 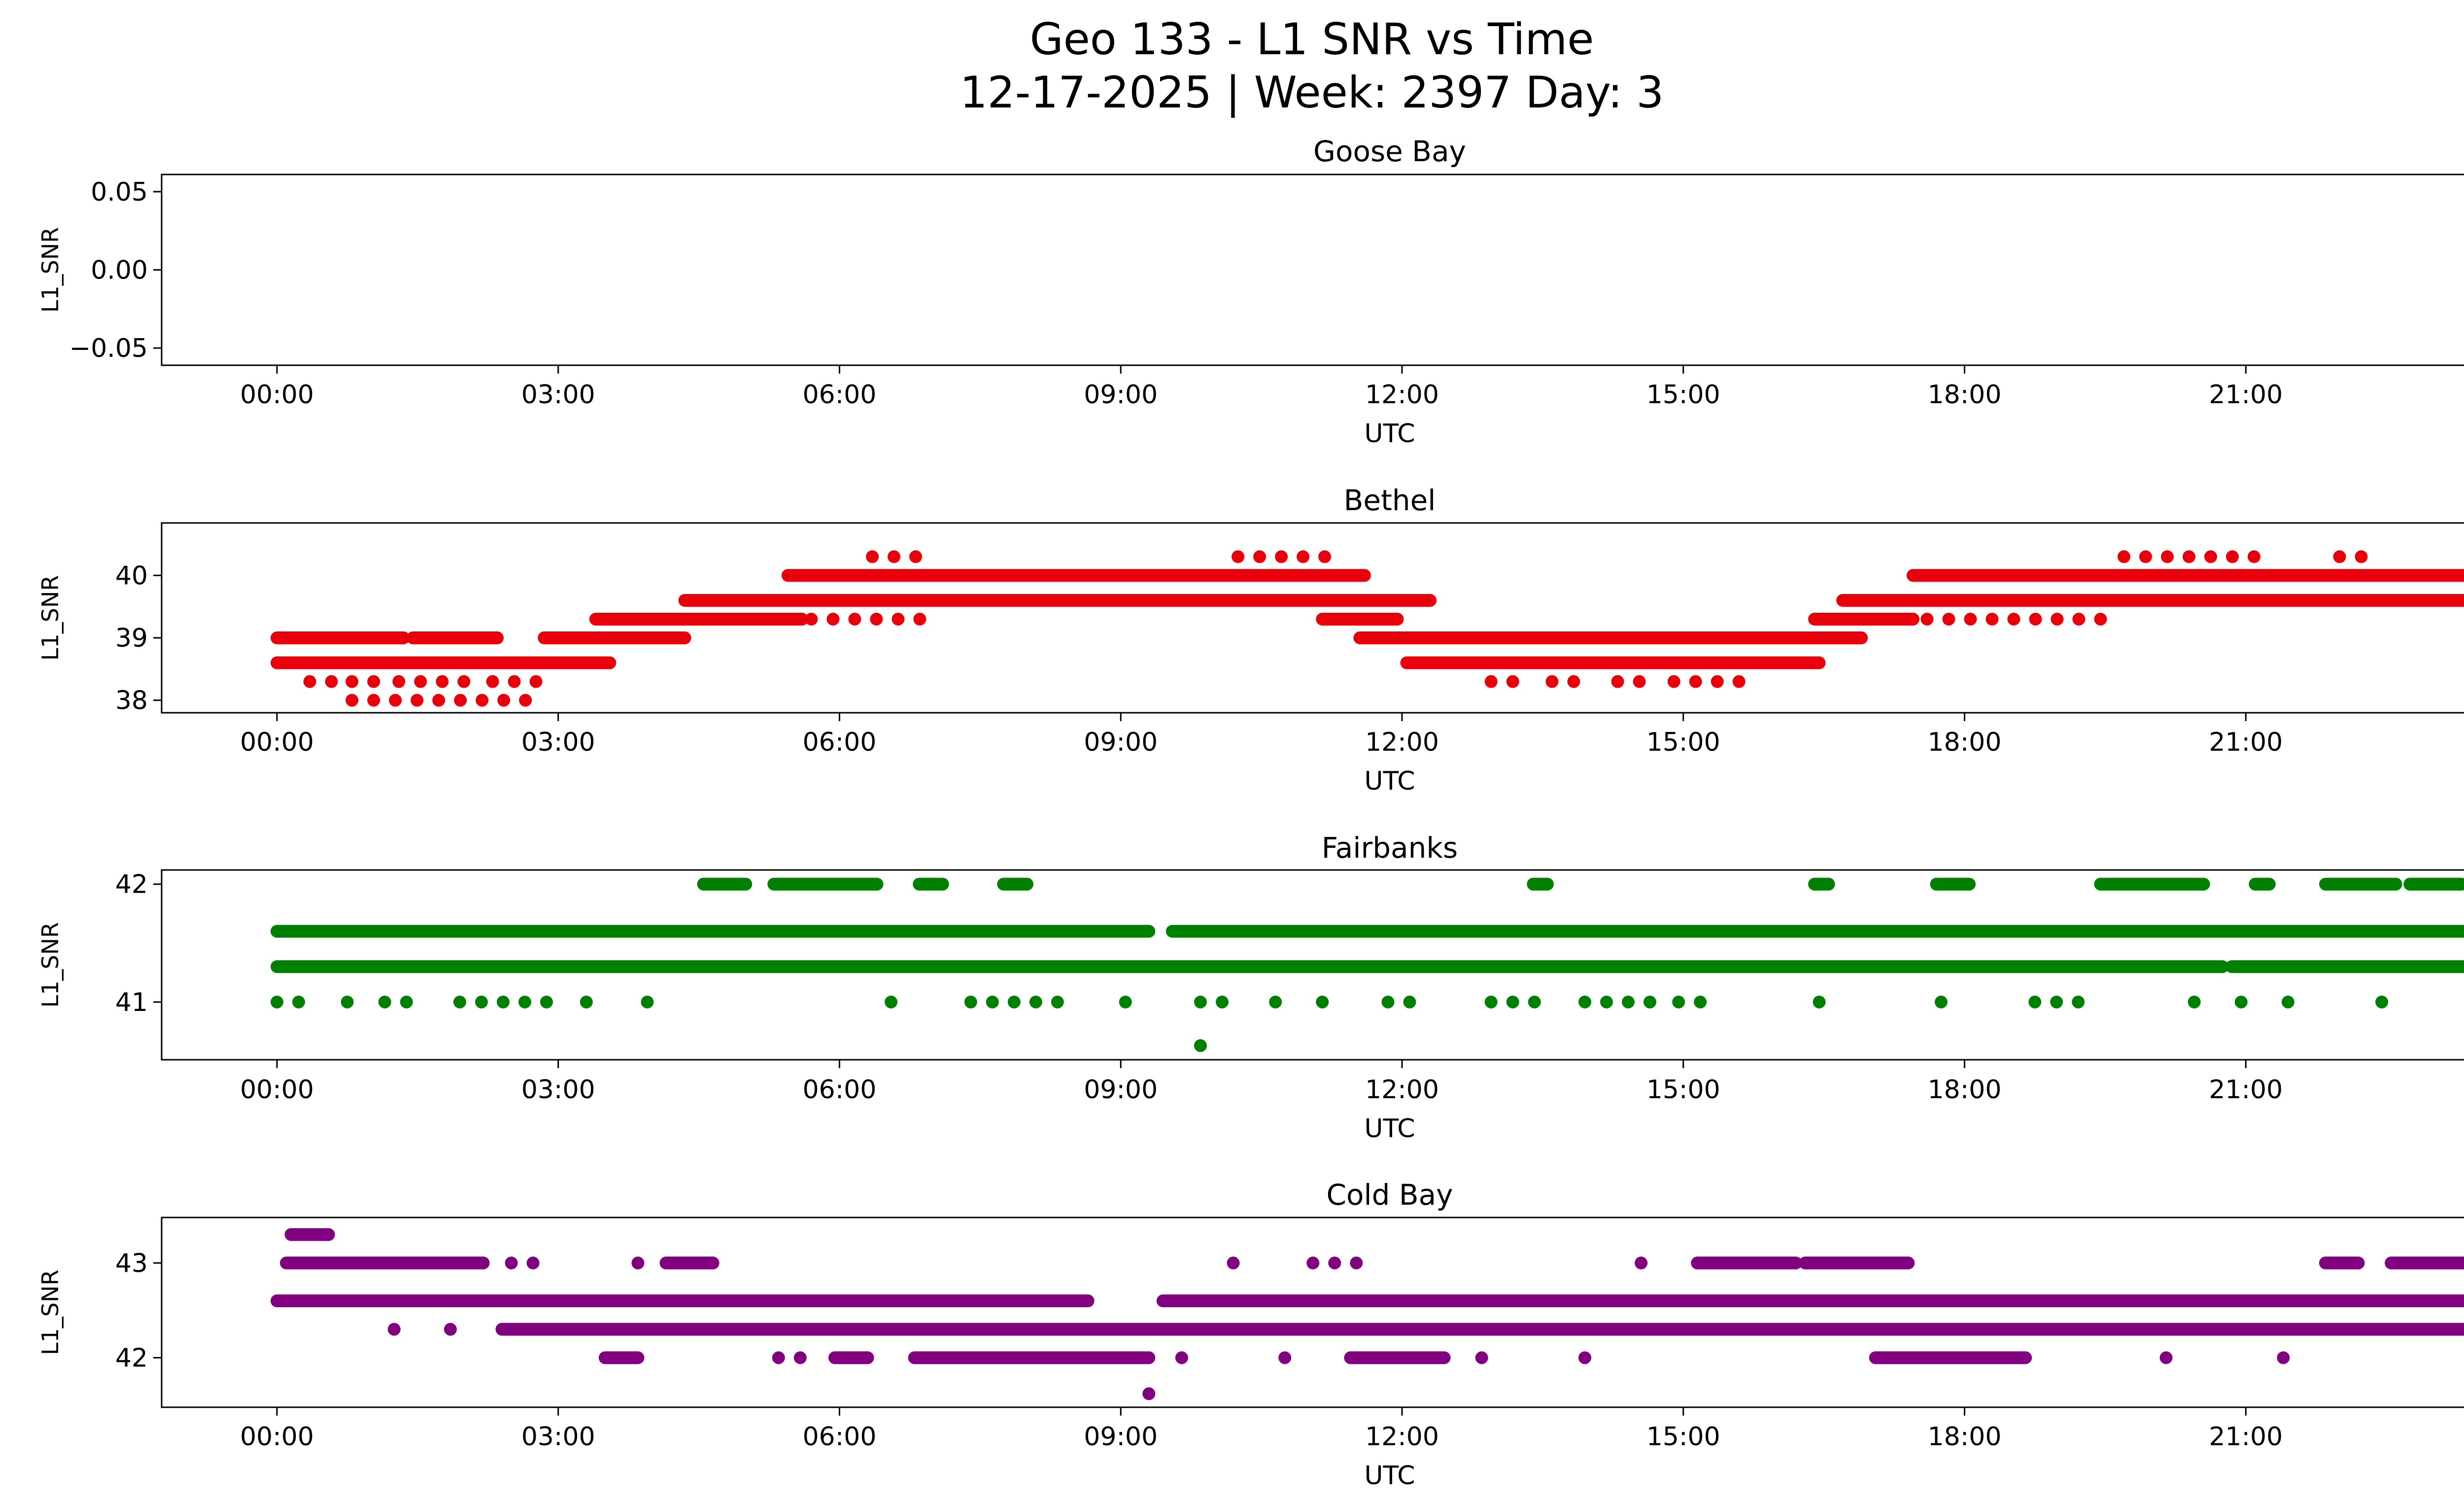 I want to click on figure-title: Geo 133 - L1 SNR vs Time, so click(x=1312, y=39).